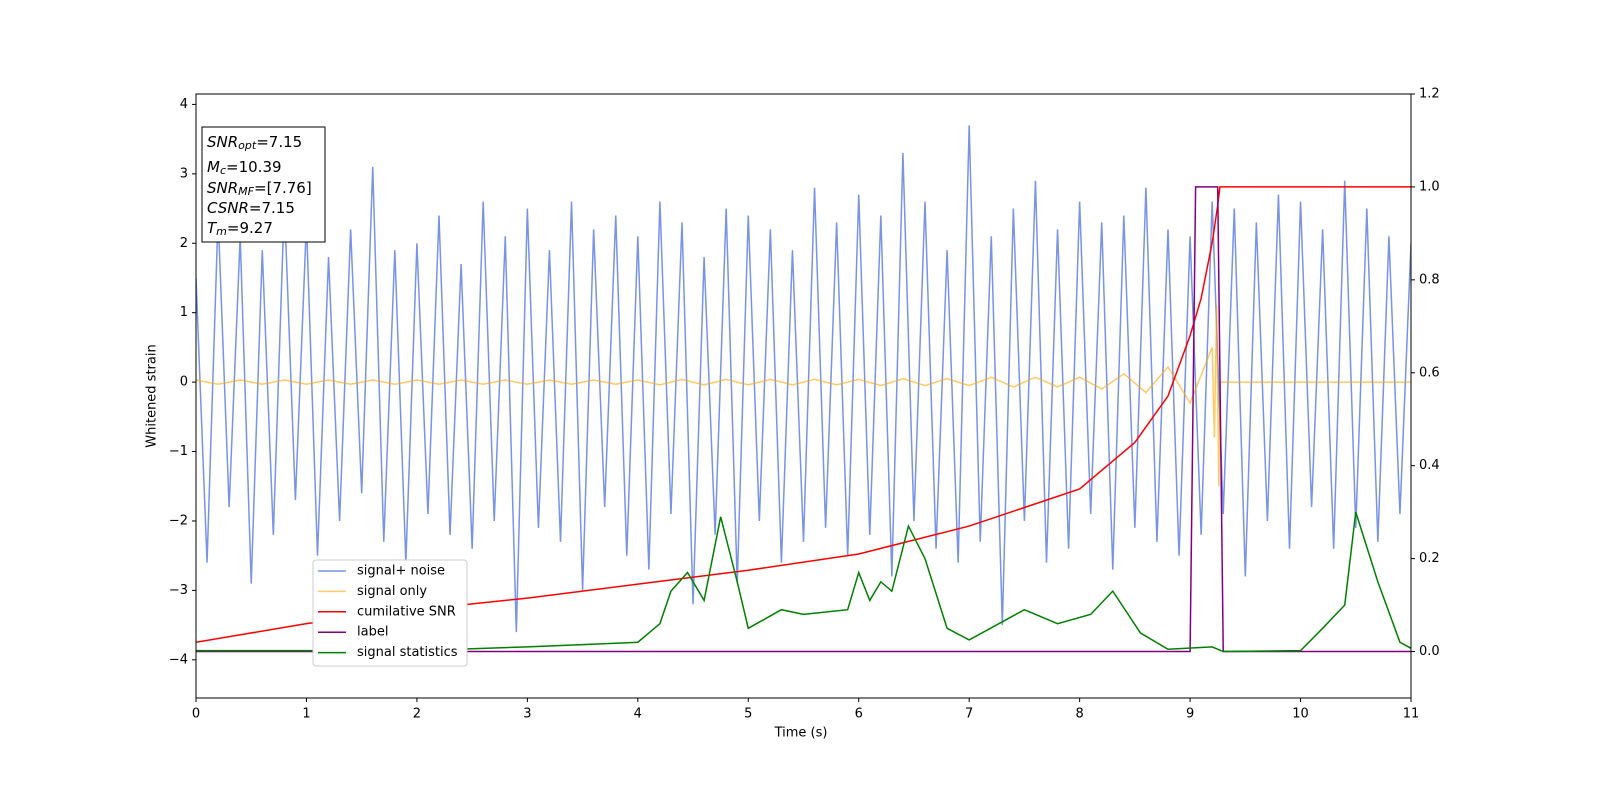 The image size is (1600, 800). Describe the element at coordinates (246, 191) in the screenshot. I see `annotation-subscript: MF` at that location.